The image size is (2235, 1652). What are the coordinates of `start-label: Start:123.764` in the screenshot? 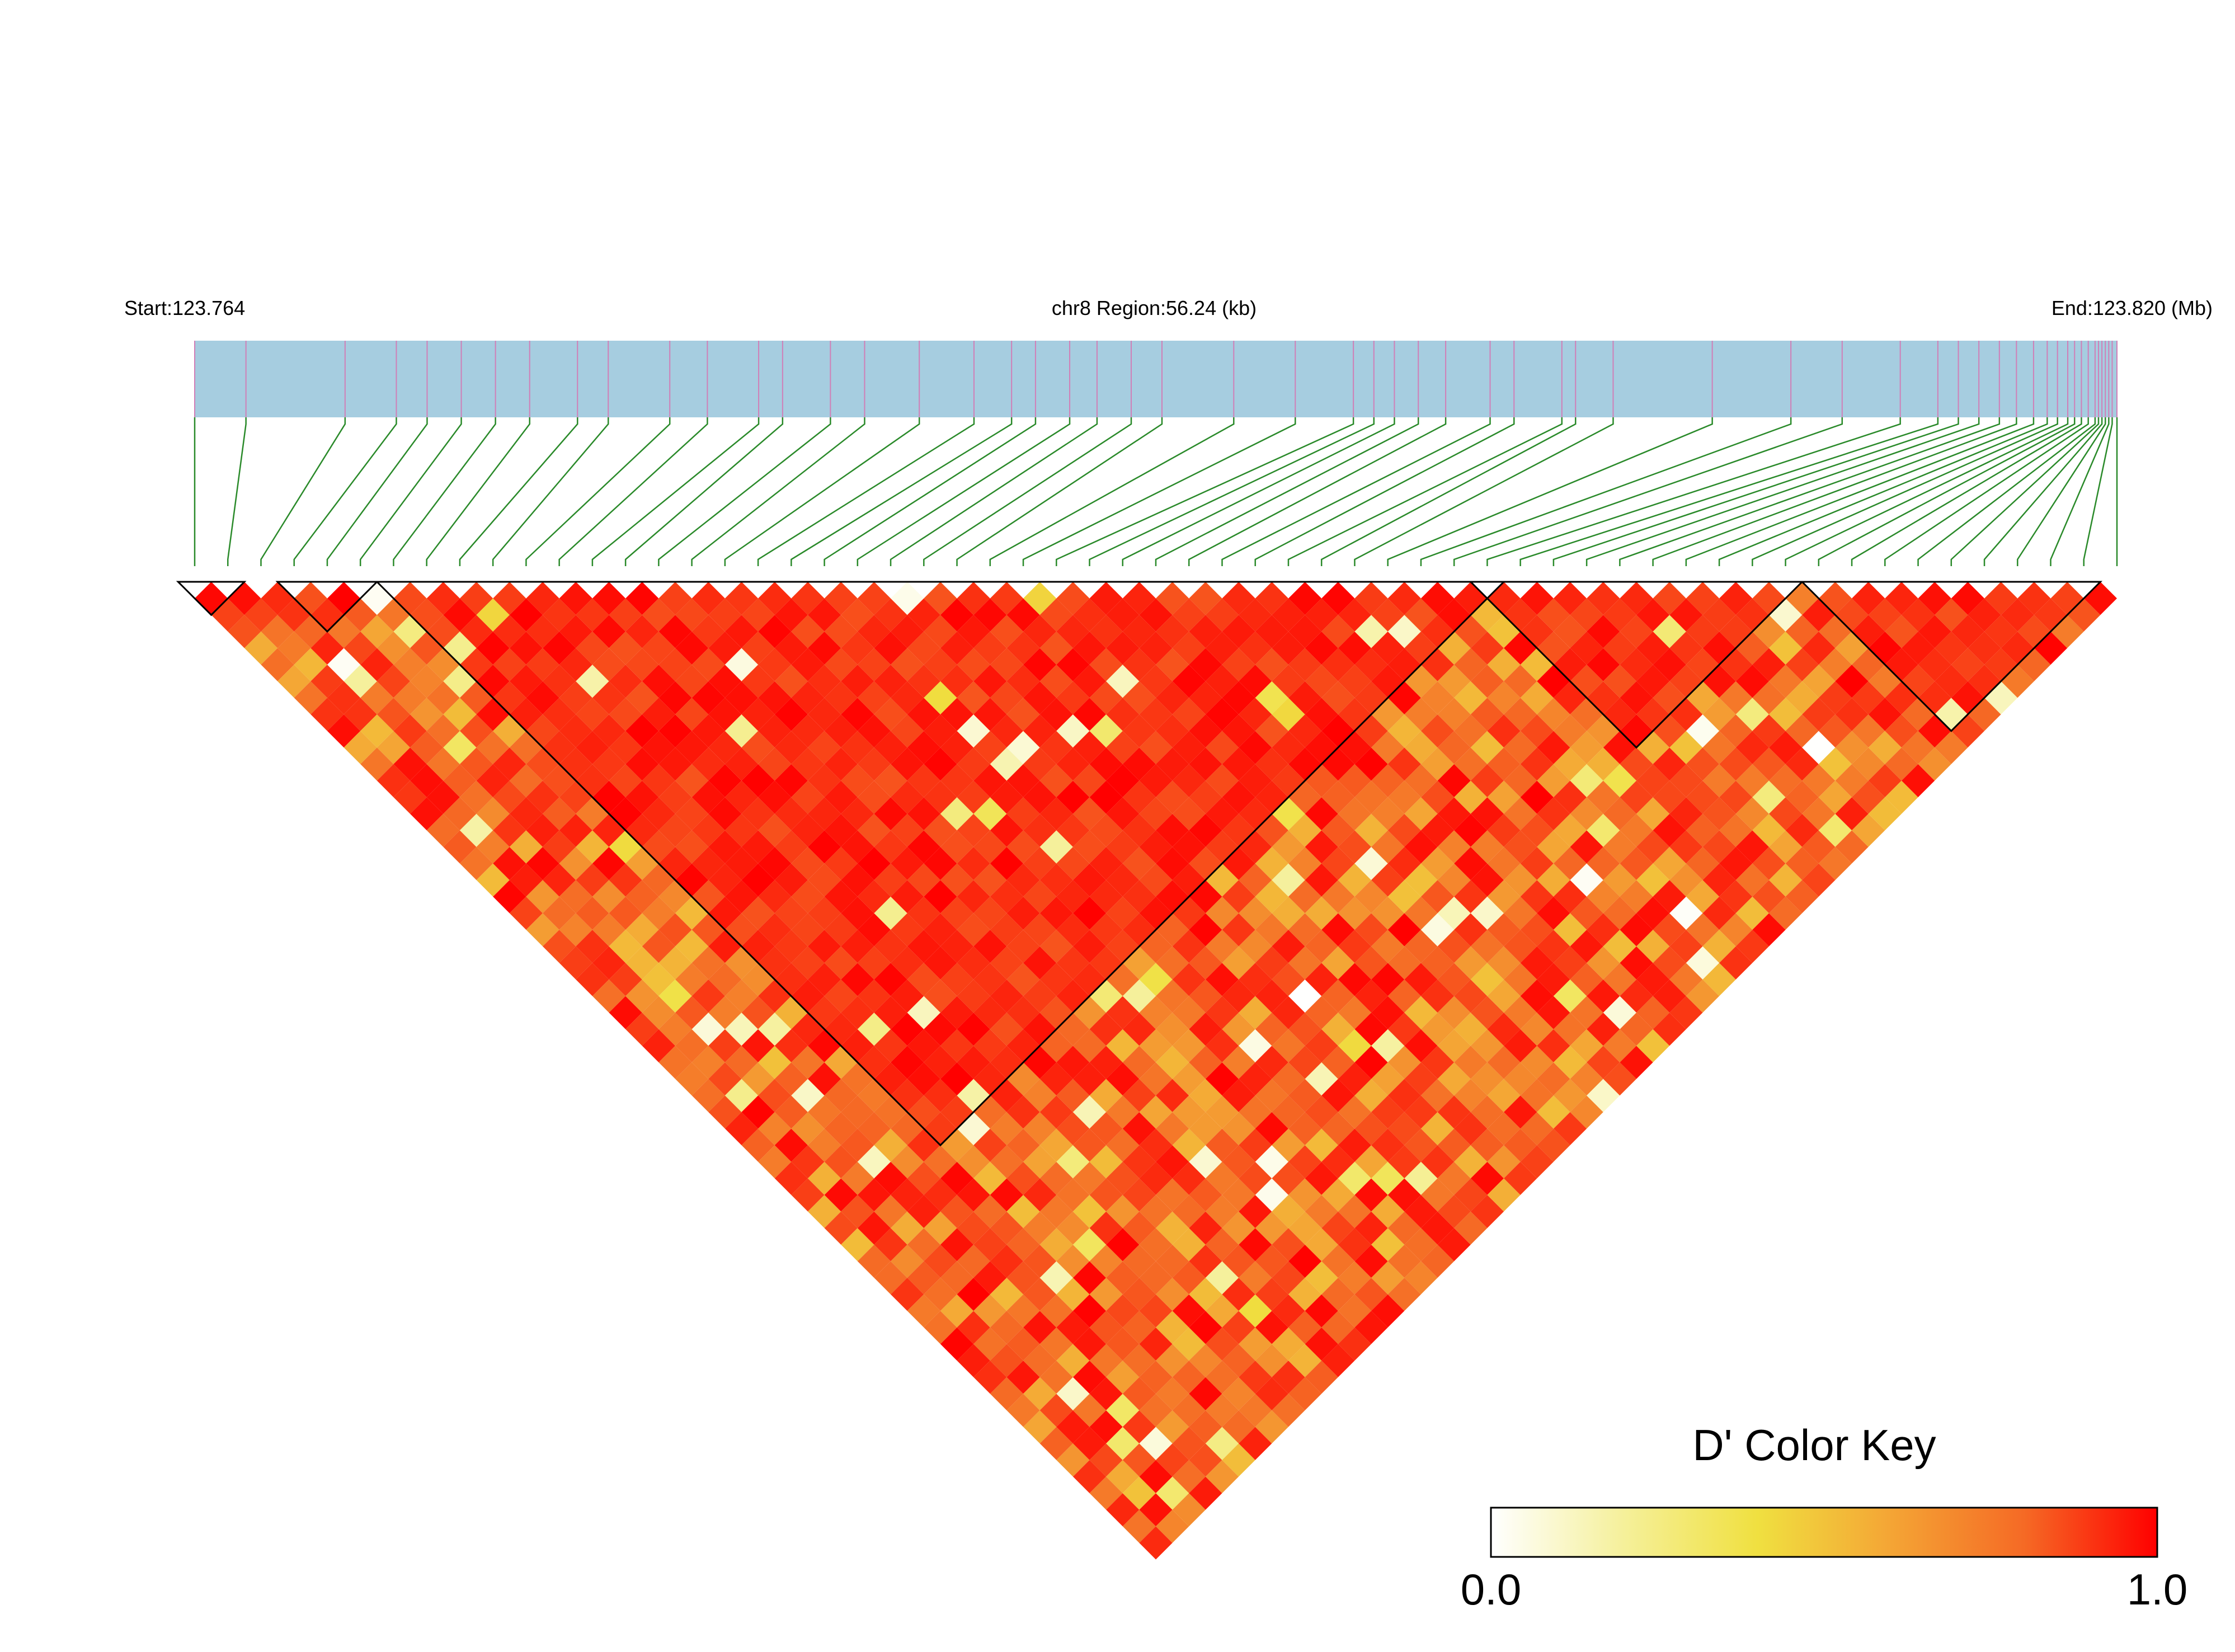 It's located at (184, 308).